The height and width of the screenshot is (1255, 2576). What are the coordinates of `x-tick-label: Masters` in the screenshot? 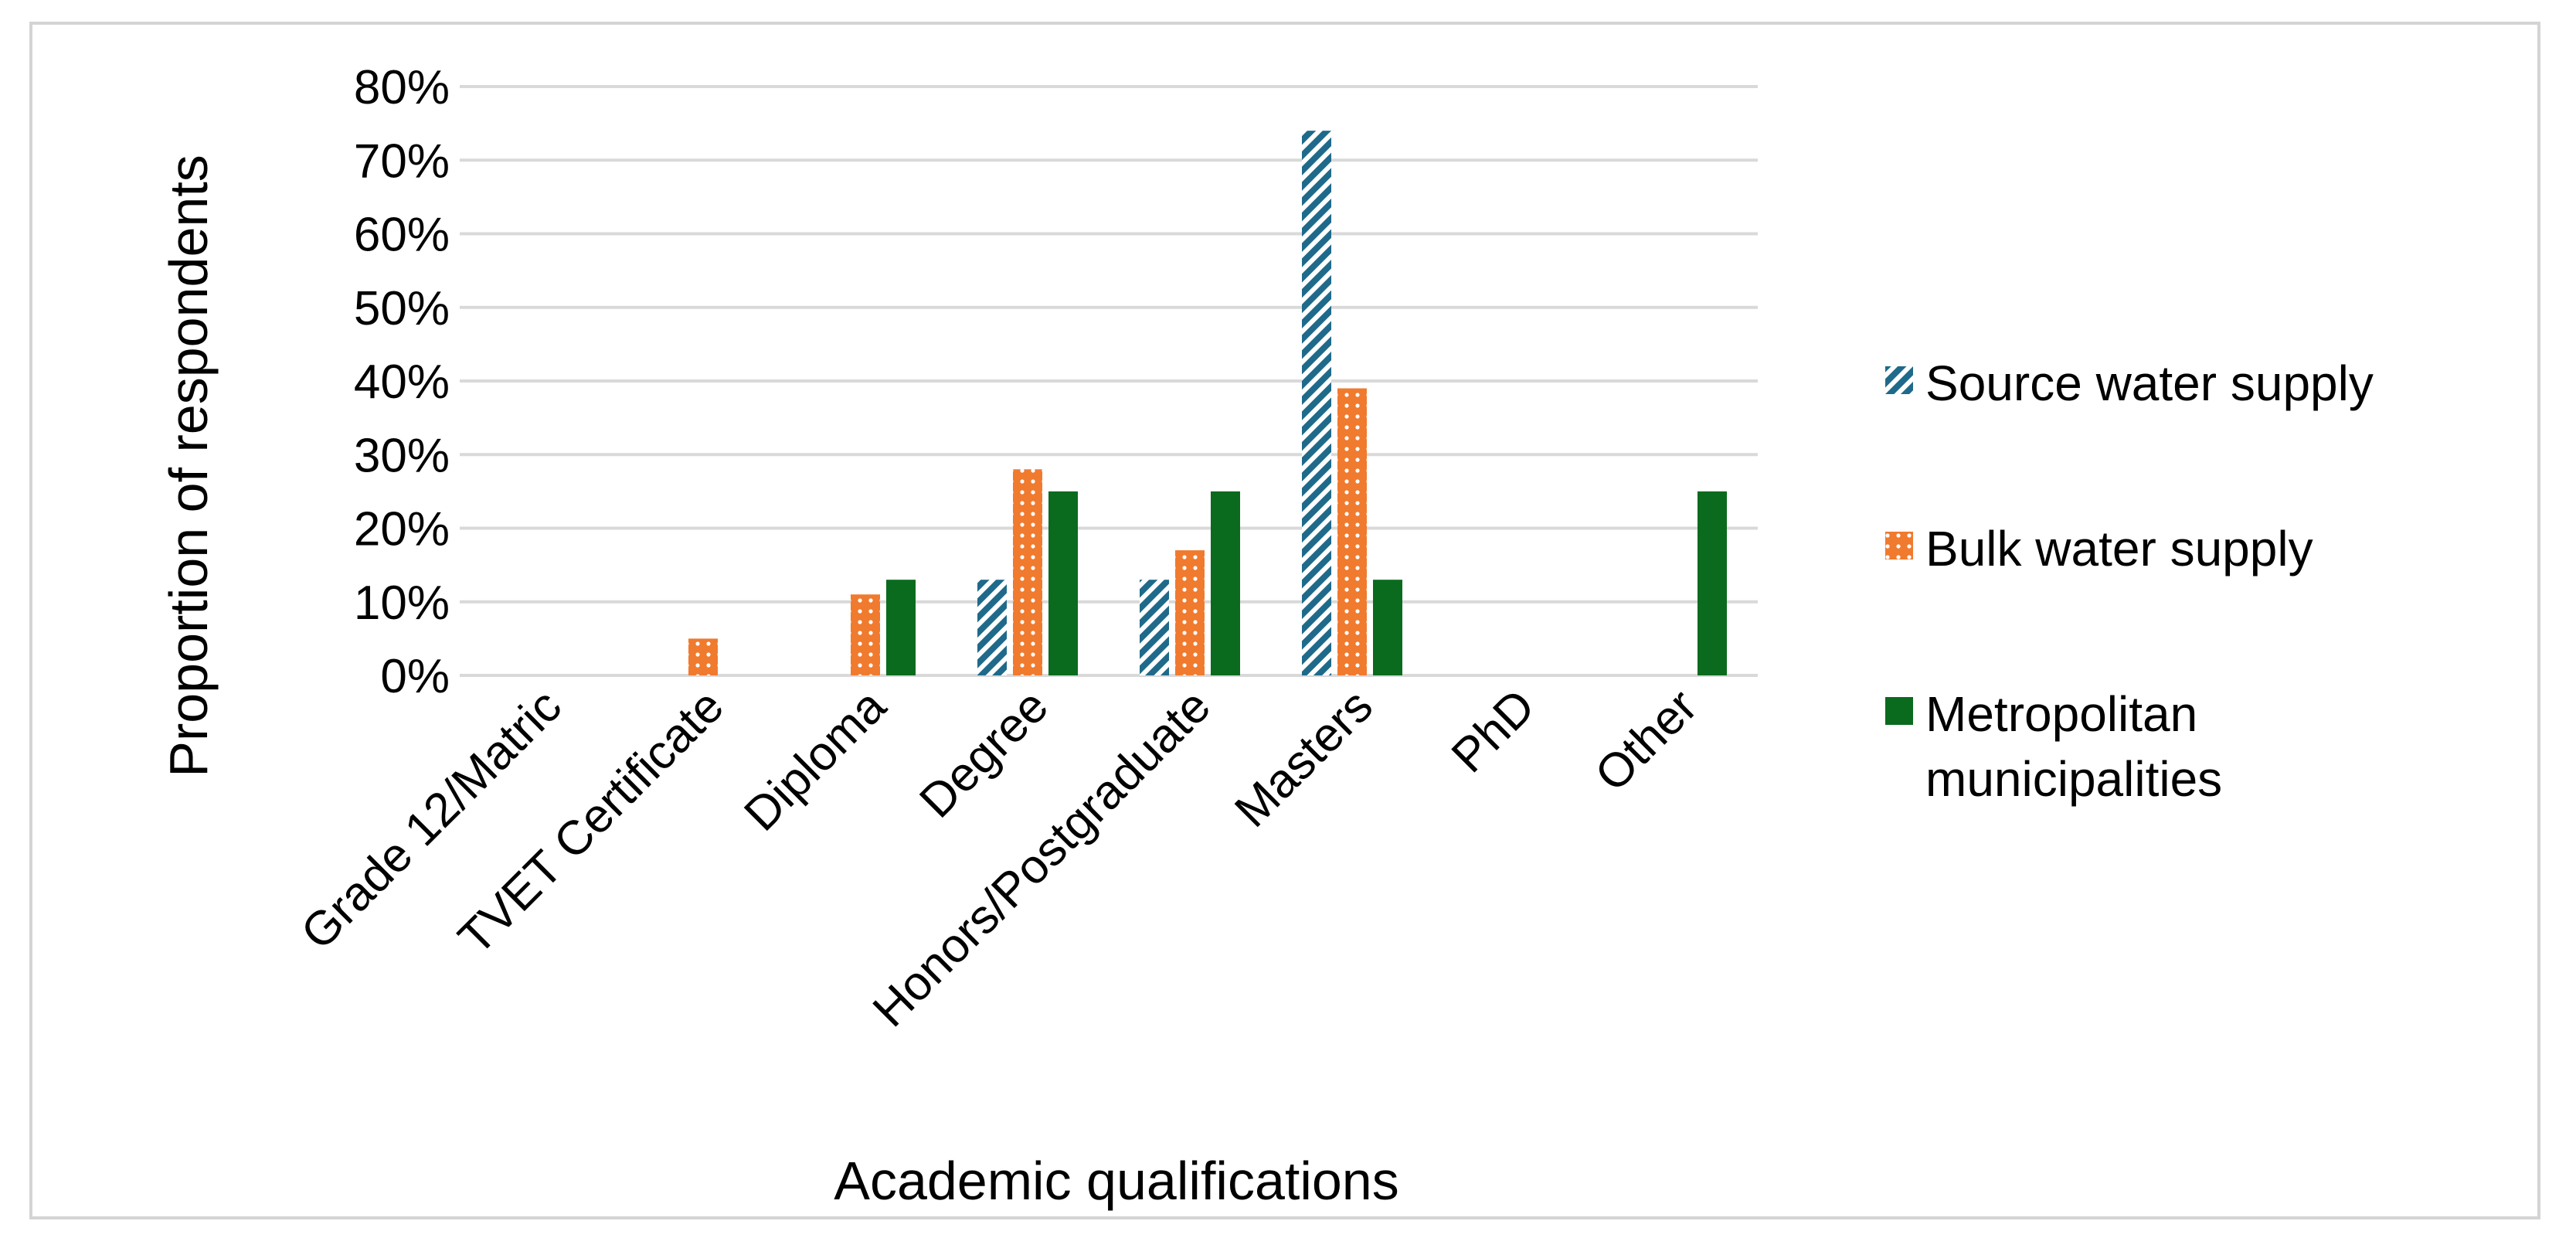 It's located at (1304, 759).